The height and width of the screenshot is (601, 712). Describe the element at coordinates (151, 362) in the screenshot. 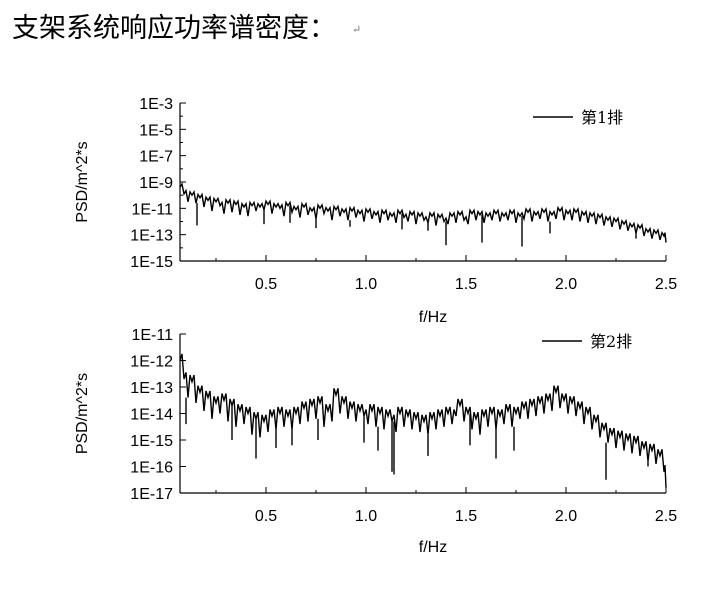

I see `y-tick-label: 1E-12` at that location.